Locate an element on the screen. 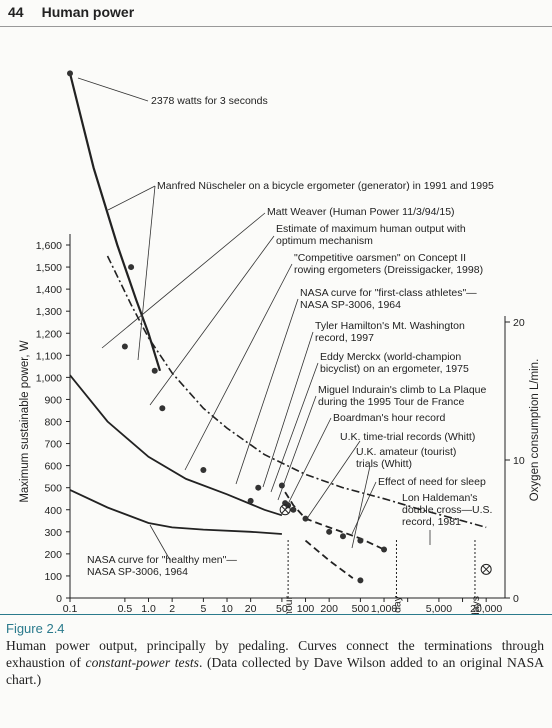 The image size is (552, 728). x-tick-label: 2 is located at coordinates (172, 608).